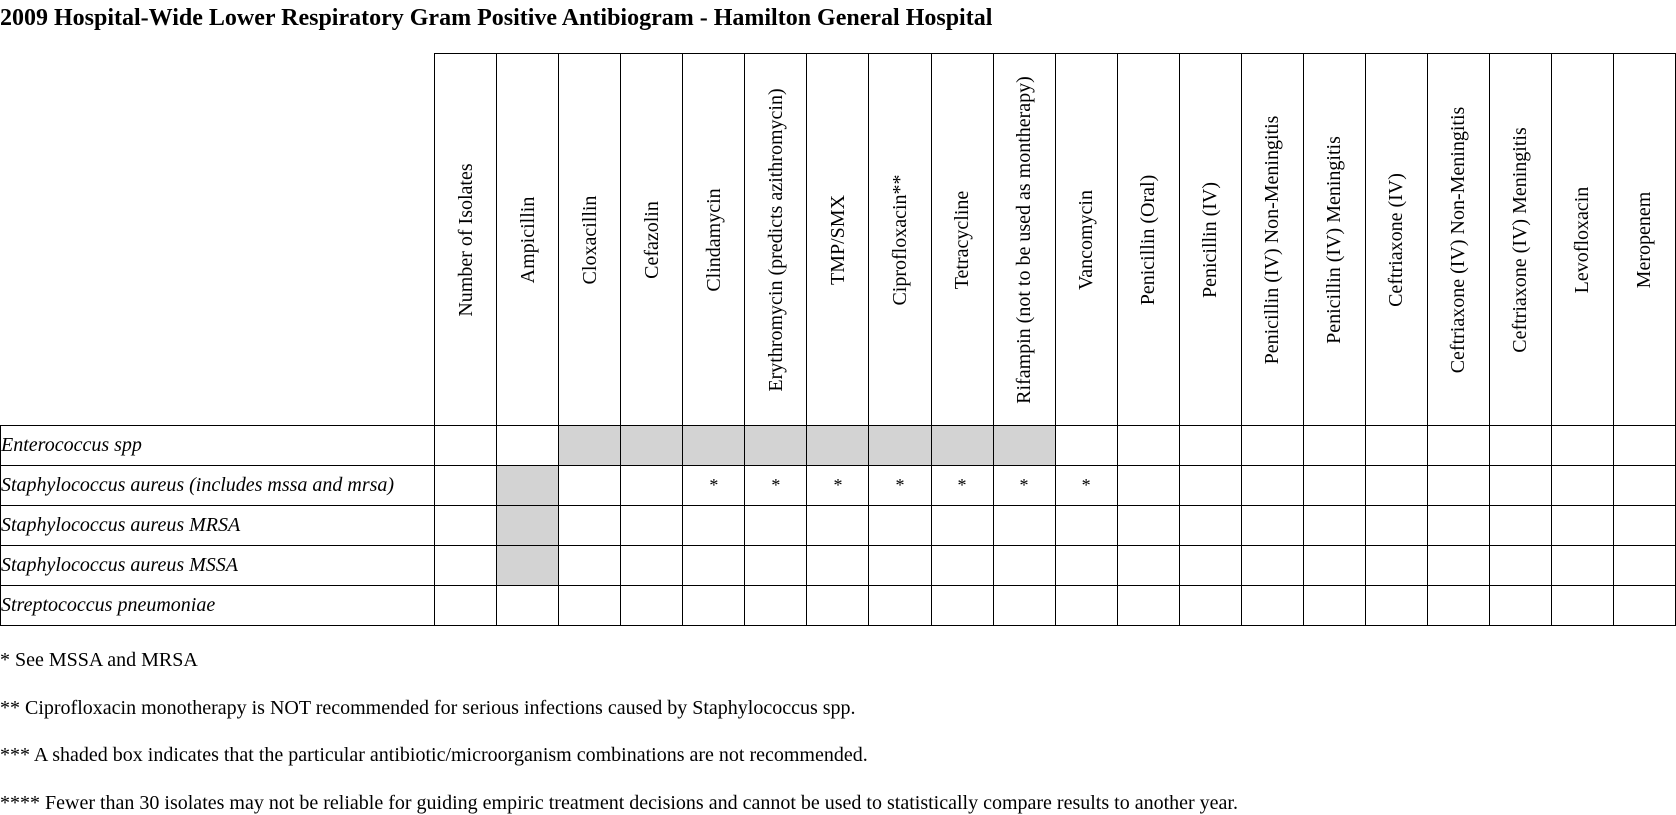  Describe the element at coordinates (838, 605) in the screenshot. I see `table-row: Streptococcus pneumoniae` at that location.